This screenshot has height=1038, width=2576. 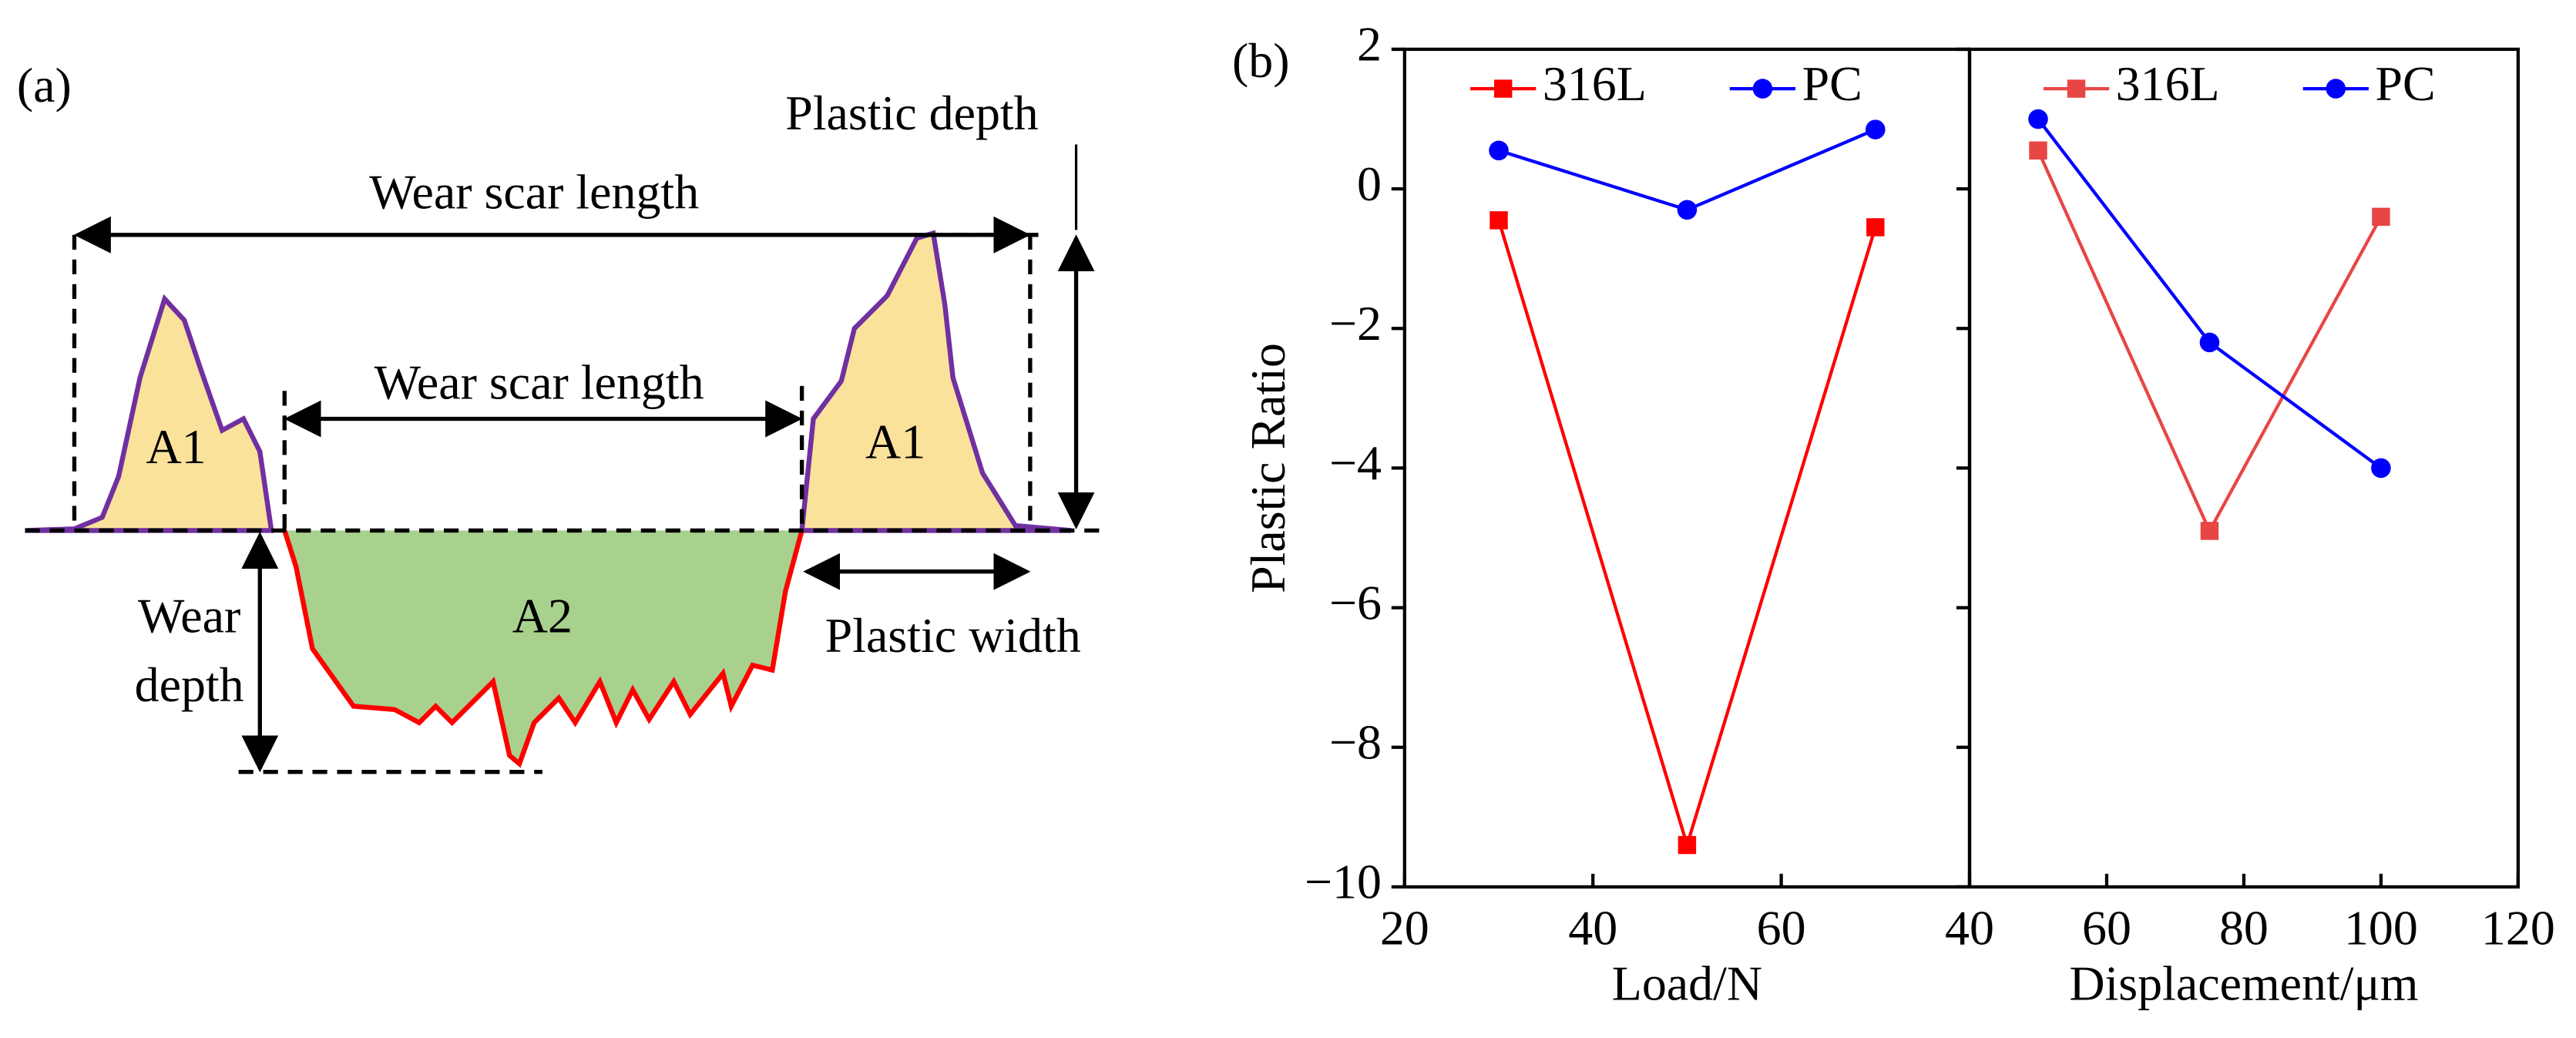 What do you see at coordinates (1261, 60) in the screenshot?
I see `panel-label: (b)` at bounding box center [1261, 60].